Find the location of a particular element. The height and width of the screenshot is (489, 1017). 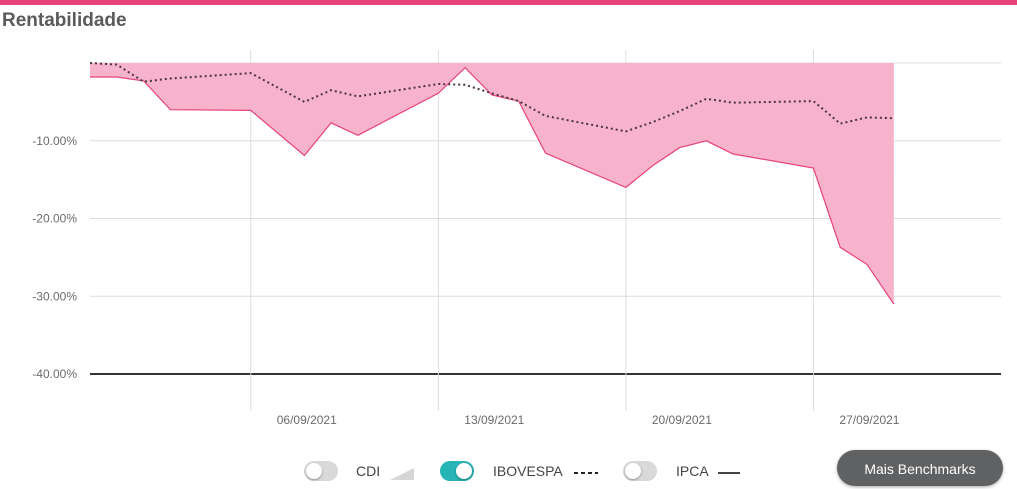

y-tick-label: -30.00% is located at coordinates (54, 296).